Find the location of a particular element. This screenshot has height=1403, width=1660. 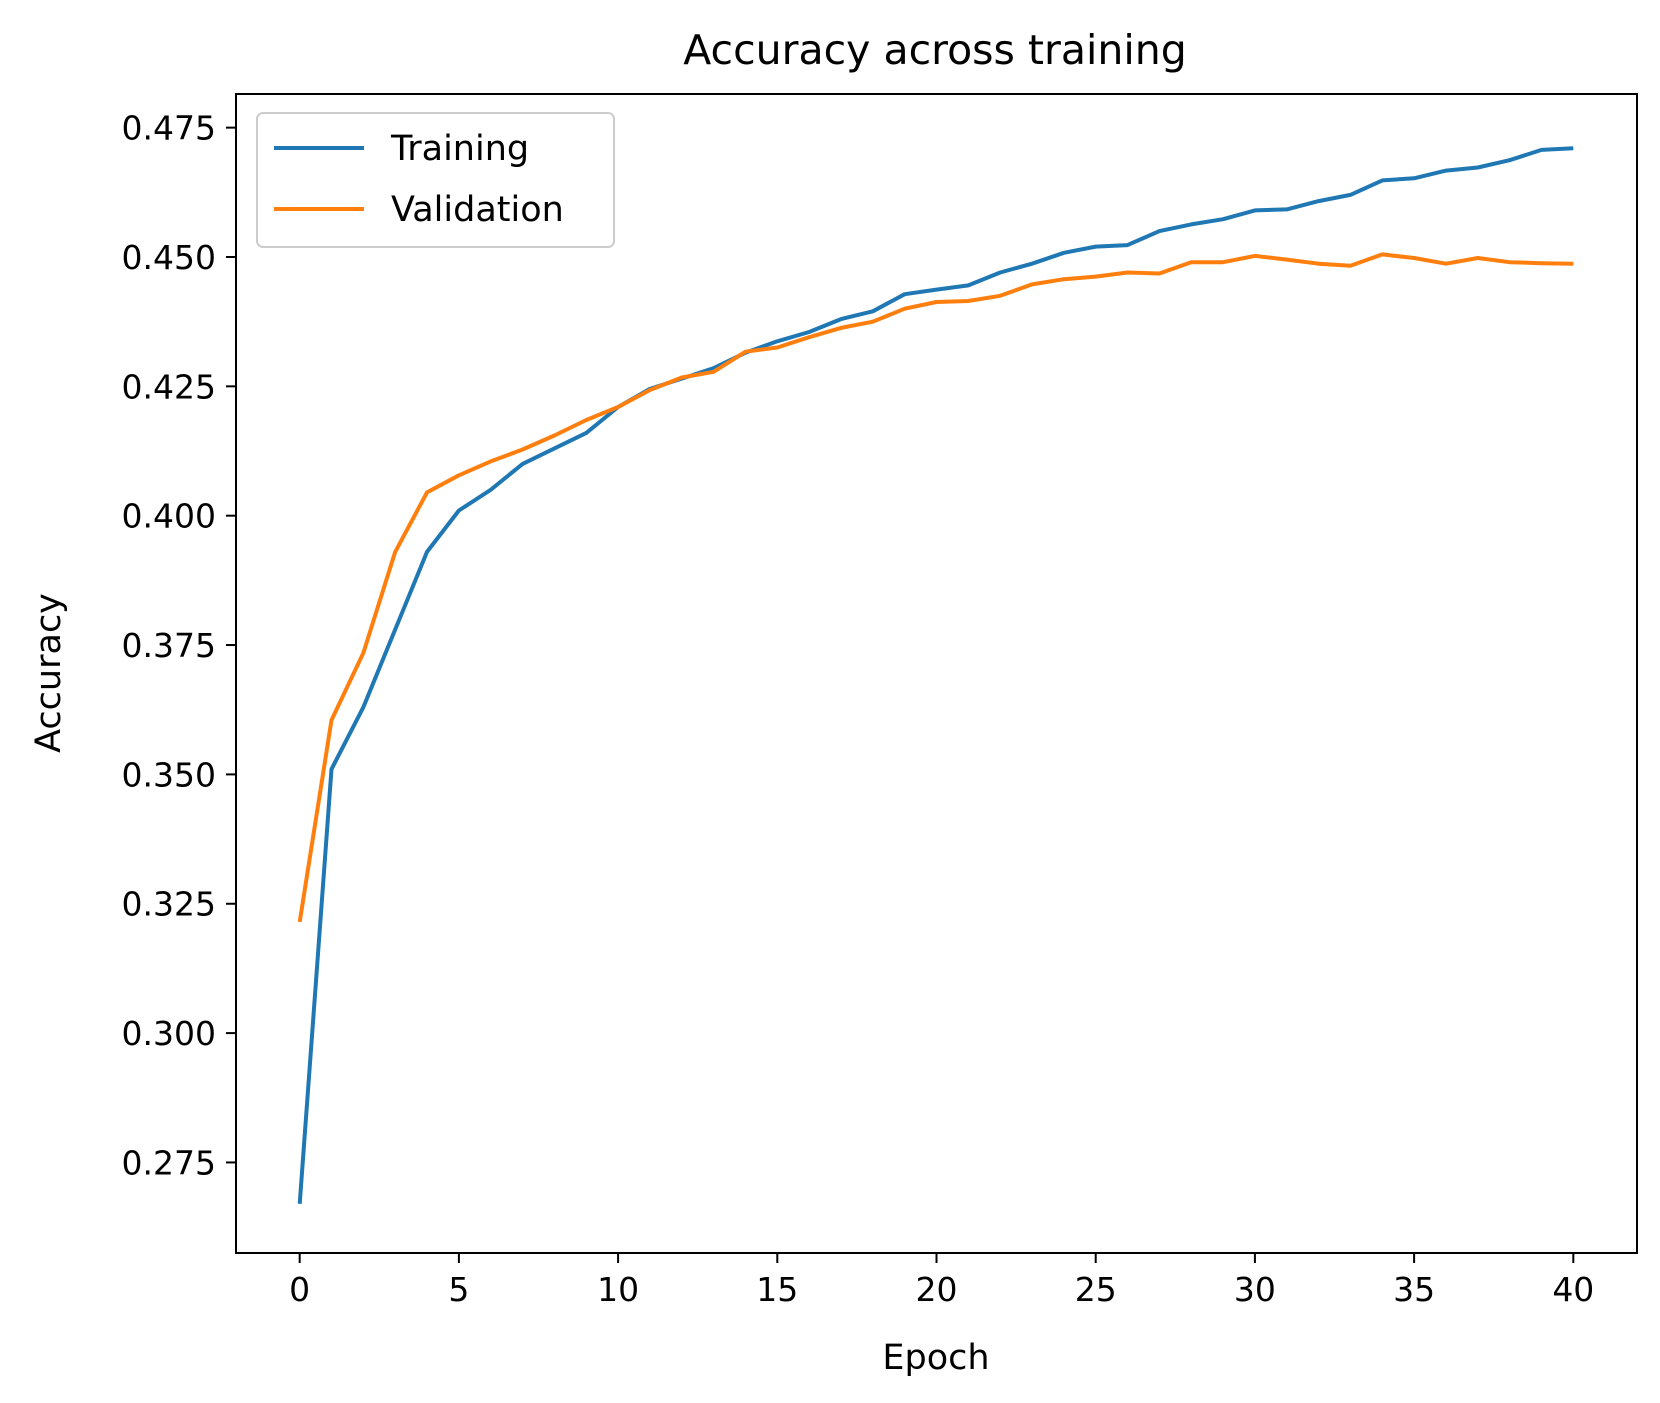

x-axis: 0 5 10 15 20 25 30 35 40 is located at coordinates (941, 1281).